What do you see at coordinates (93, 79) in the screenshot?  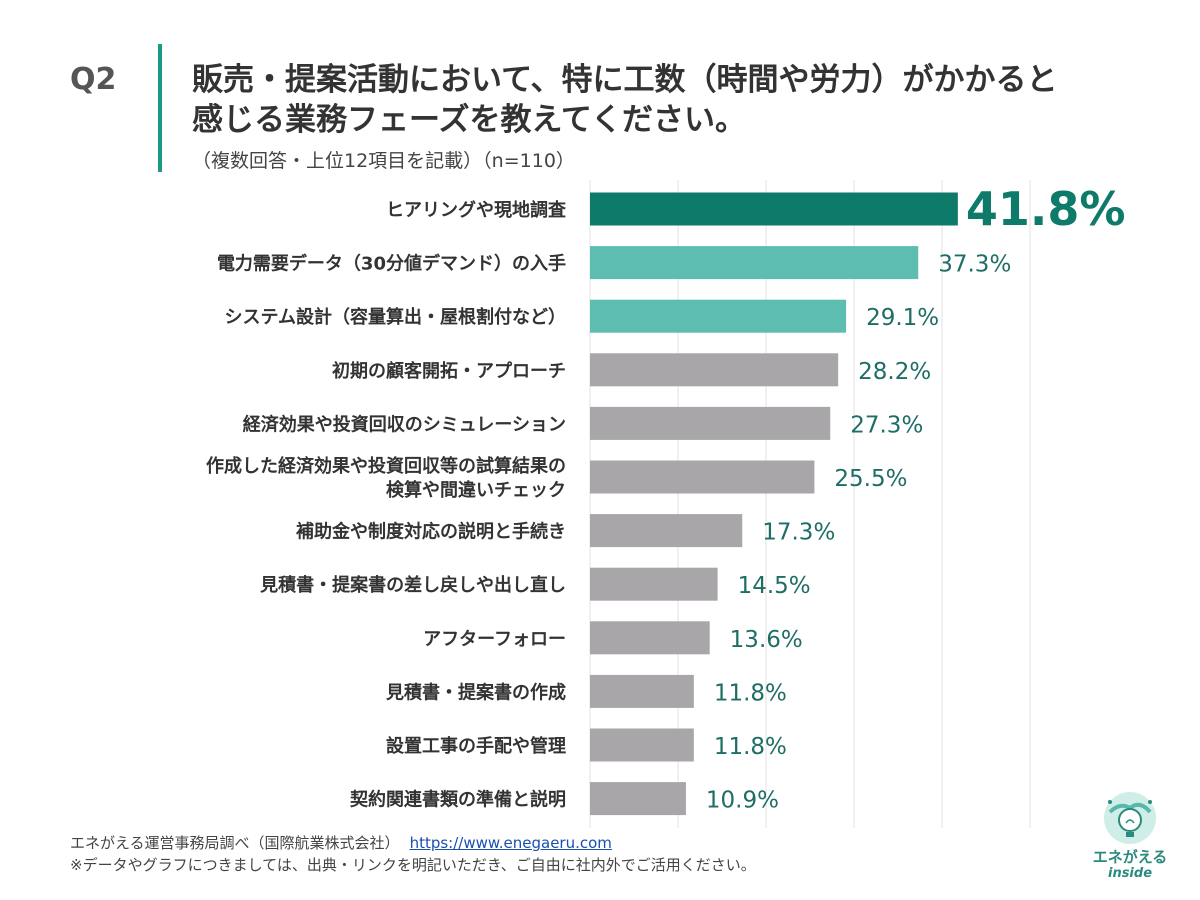 I see `question-number: Q2` at bounding box center [93, 79].